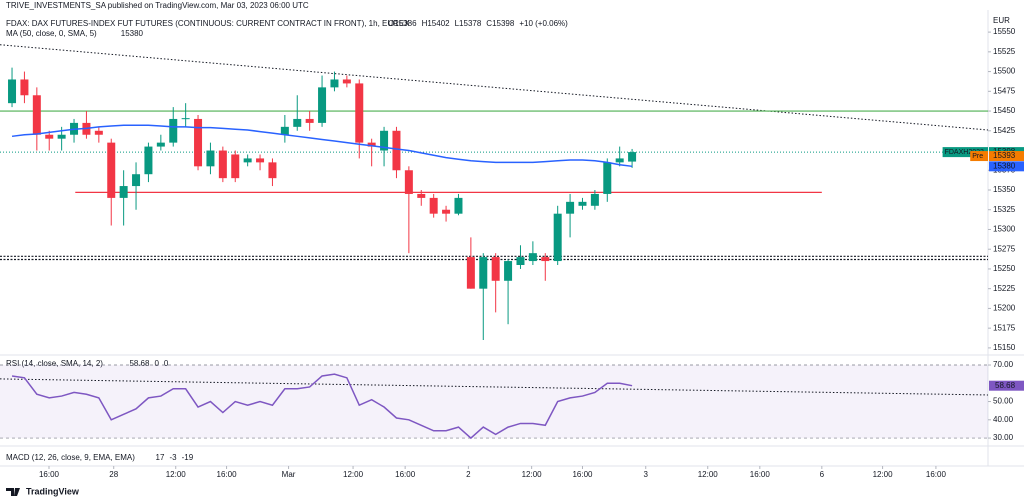  What do you see at coordinates (500, 23) in the screenshot?
I see `ohlc-value: C15398` at bounding box center [500, 23].